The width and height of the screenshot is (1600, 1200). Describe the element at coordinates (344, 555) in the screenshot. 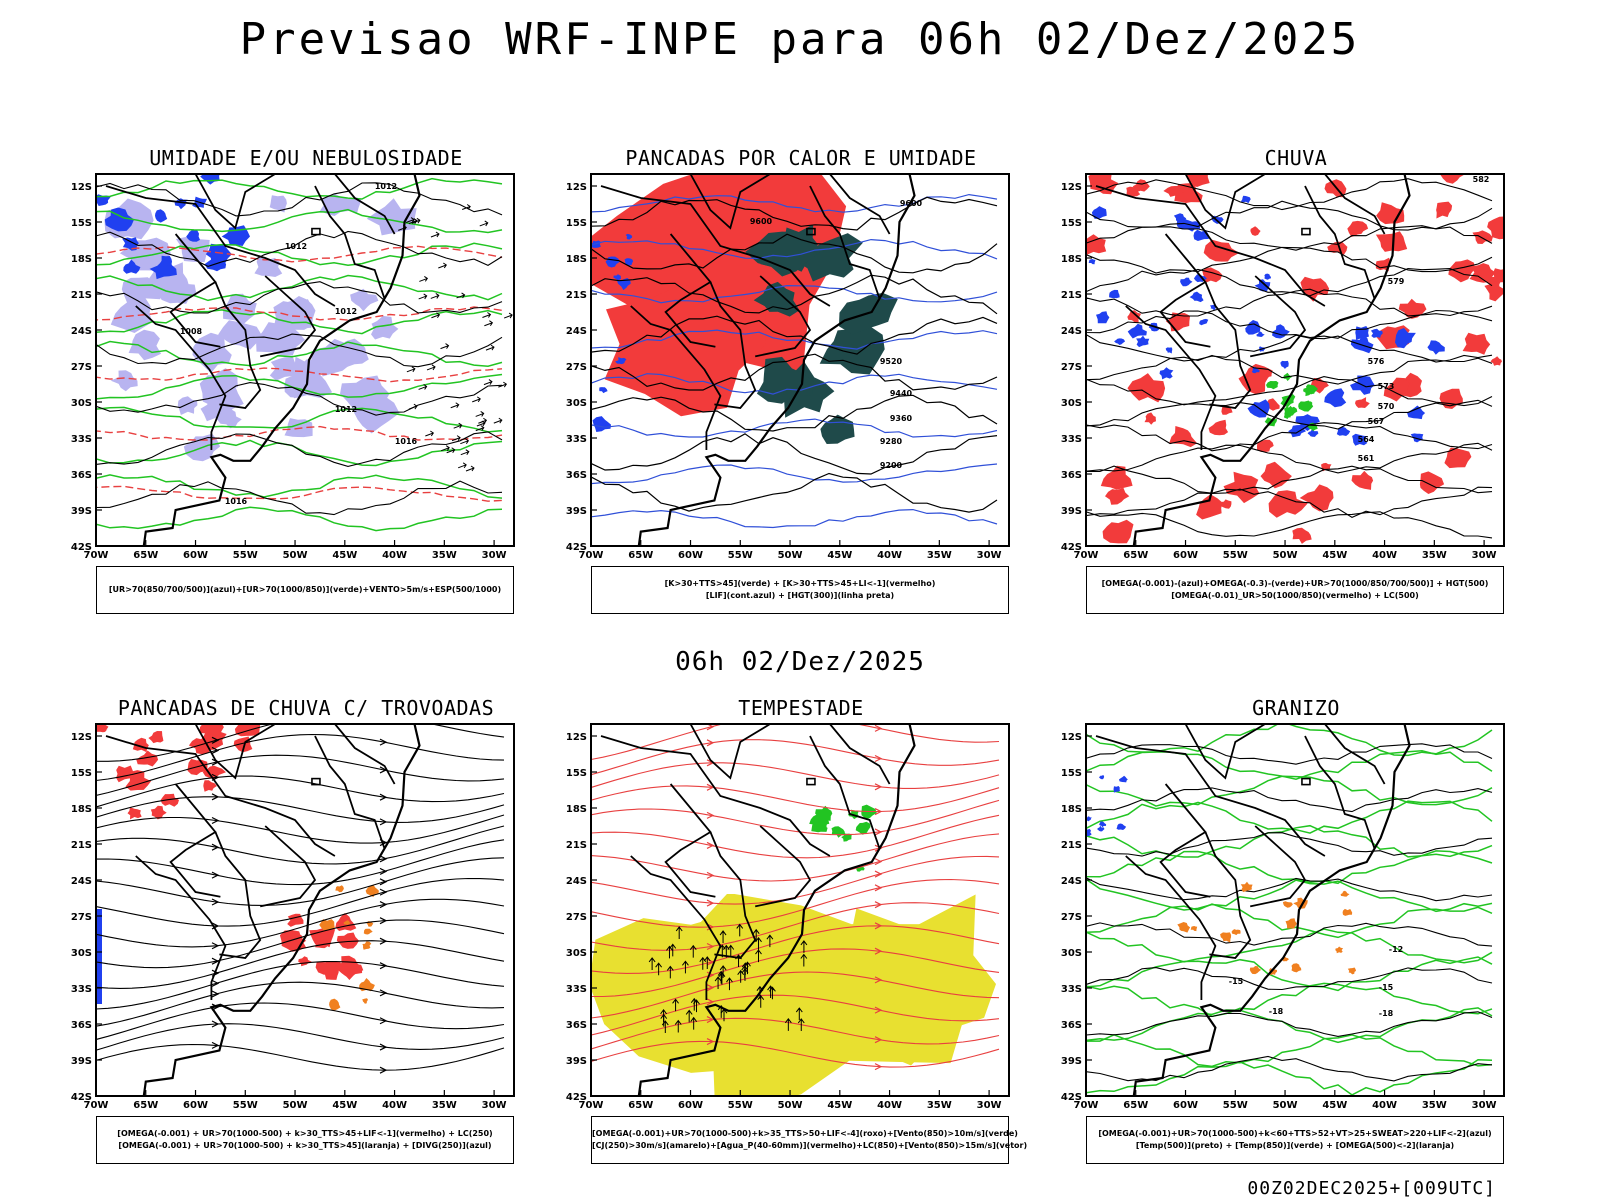

I see `lon-tick-label: 45W` at that location.